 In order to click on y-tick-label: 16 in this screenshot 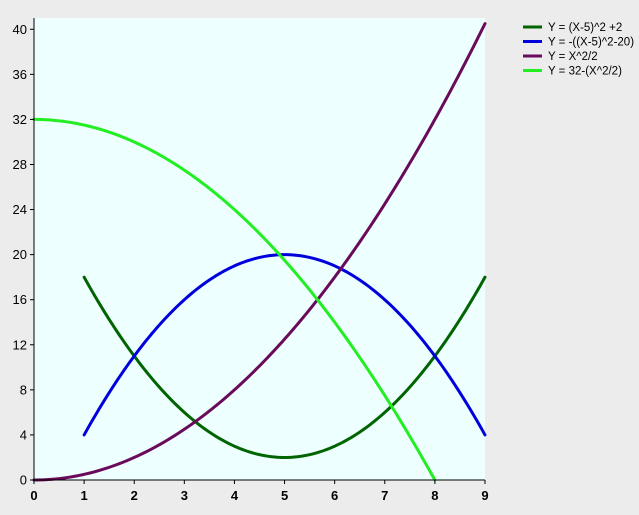, I will do `click(20, 299)`.